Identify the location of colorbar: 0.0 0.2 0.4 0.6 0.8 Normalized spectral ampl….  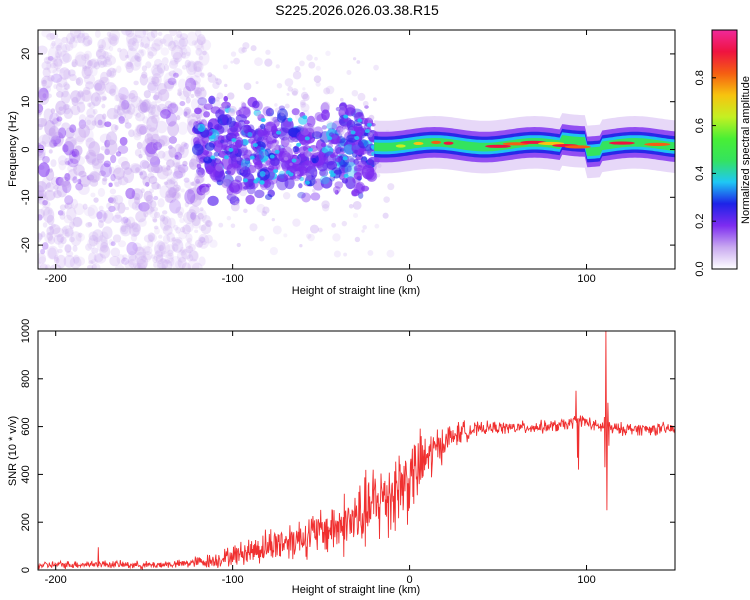
(722, 153).